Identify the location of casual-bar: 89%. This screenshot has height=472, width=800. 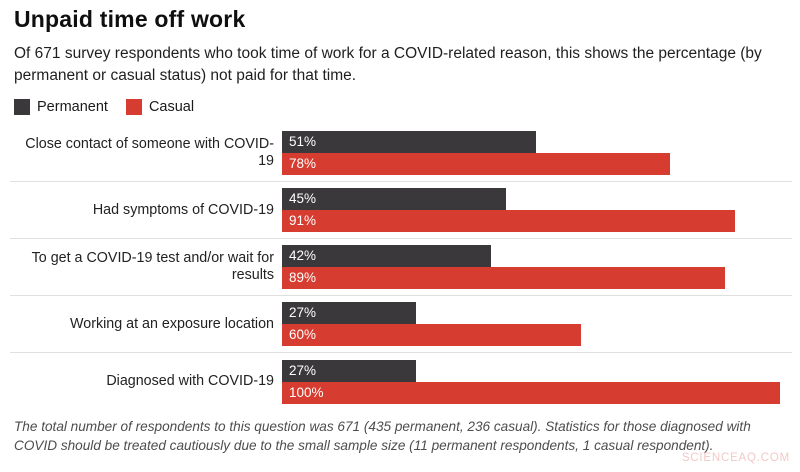
(503, 278).